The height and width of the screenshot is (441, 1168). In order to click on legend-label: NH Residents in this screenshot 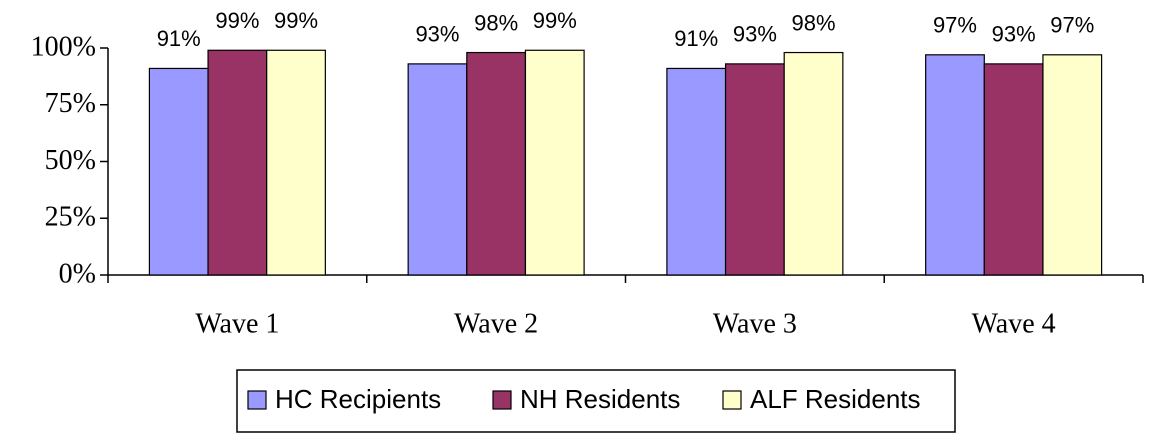, I will do `click(600, 399)`.